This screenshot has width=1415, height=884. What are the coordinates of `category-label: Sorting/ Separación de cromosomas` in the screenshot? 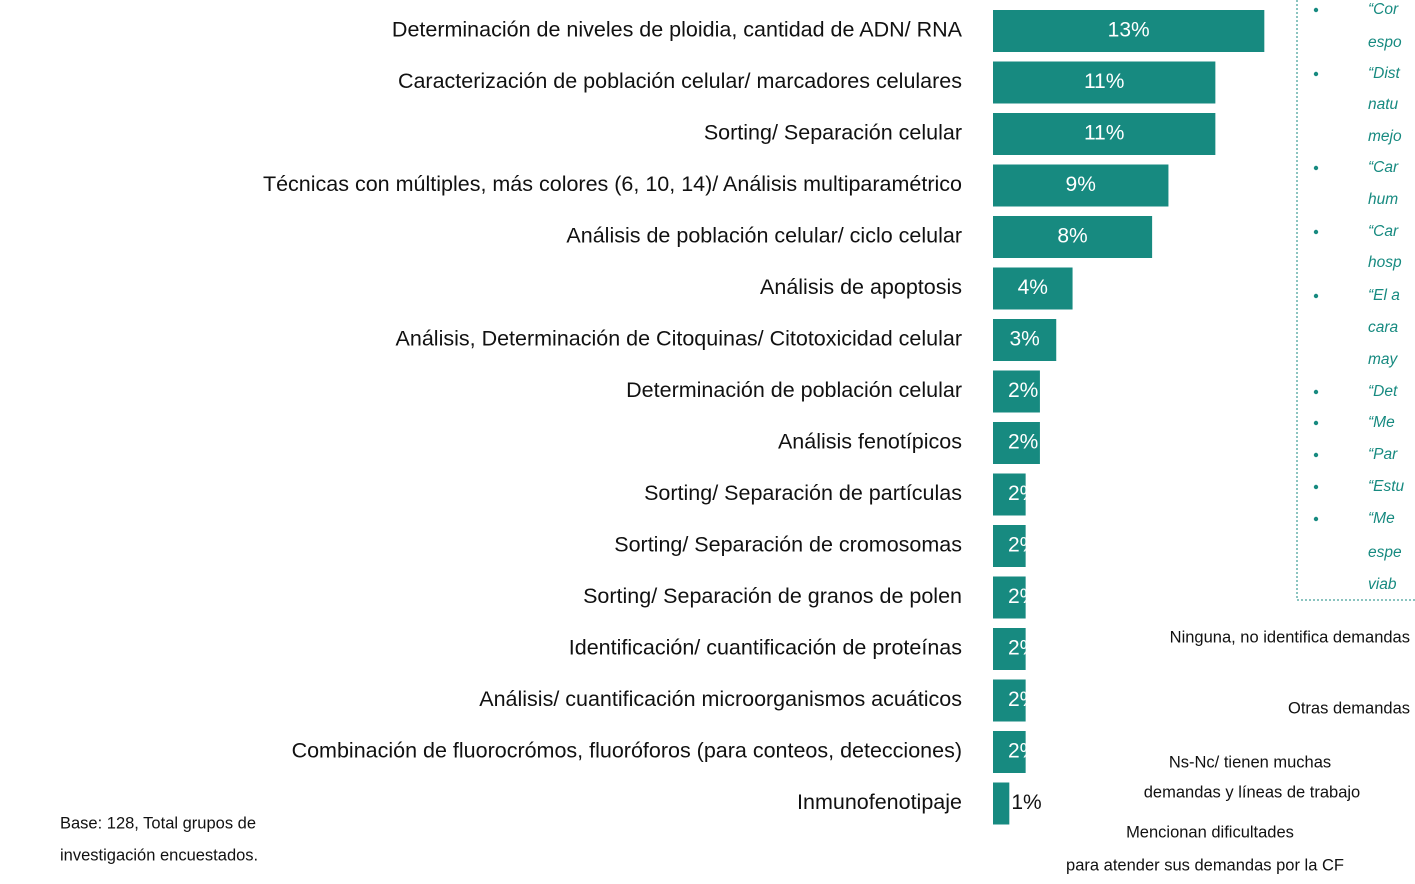 It's located at (788, 545).